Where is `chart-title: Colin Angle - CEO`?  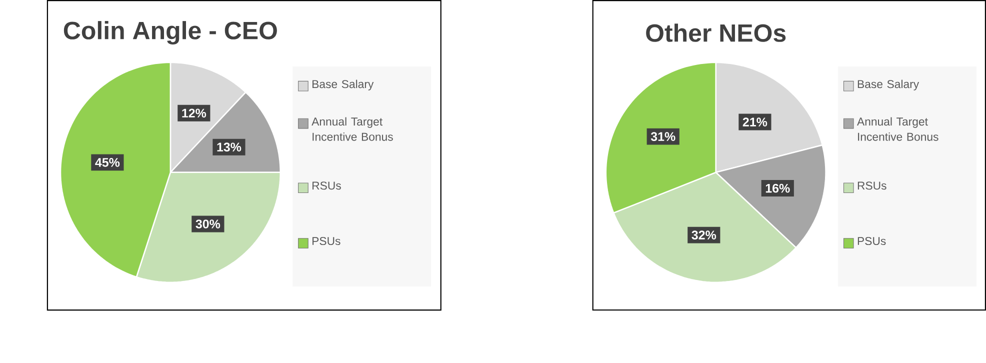
chart-title: Colin Angle - CEO is located at coordinates (170, 33).